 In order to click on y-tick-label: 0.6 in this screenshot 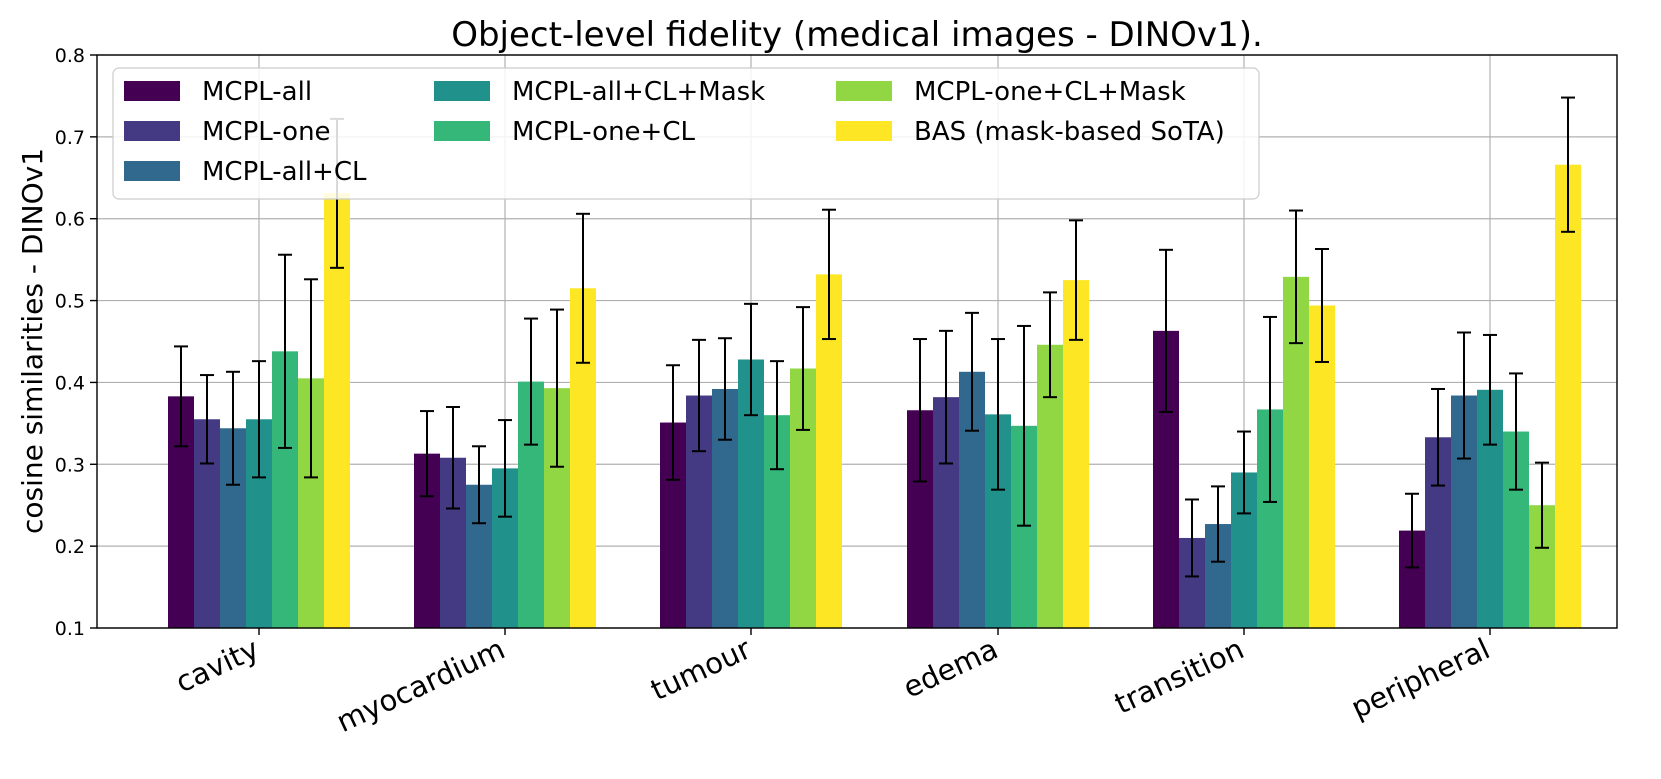, I will do `click(70, 220)`.